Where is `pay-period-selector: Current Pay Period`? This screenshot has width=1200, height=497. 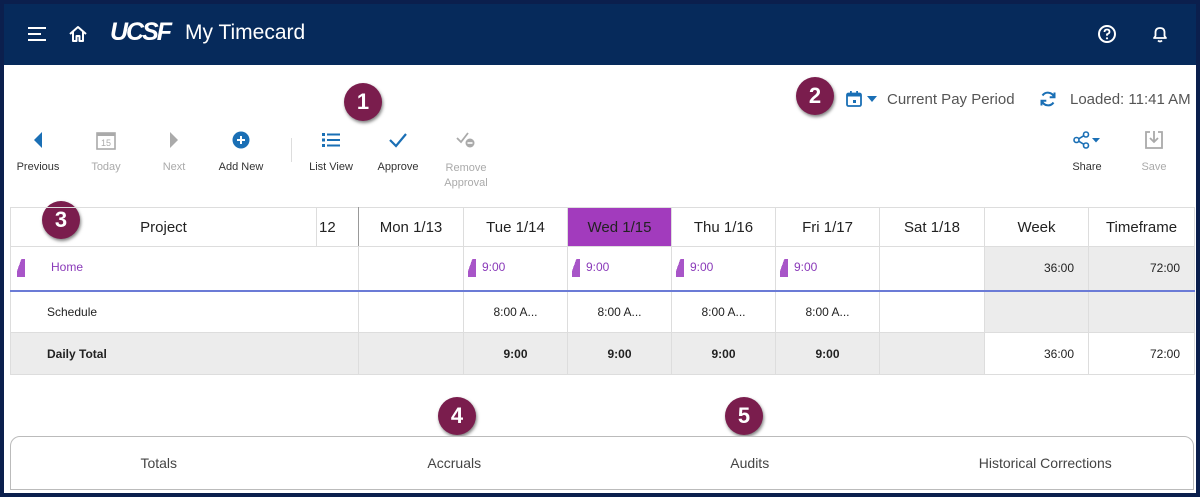 pay-period-selector: Current Pay Period is located at coordinates (930, 99).